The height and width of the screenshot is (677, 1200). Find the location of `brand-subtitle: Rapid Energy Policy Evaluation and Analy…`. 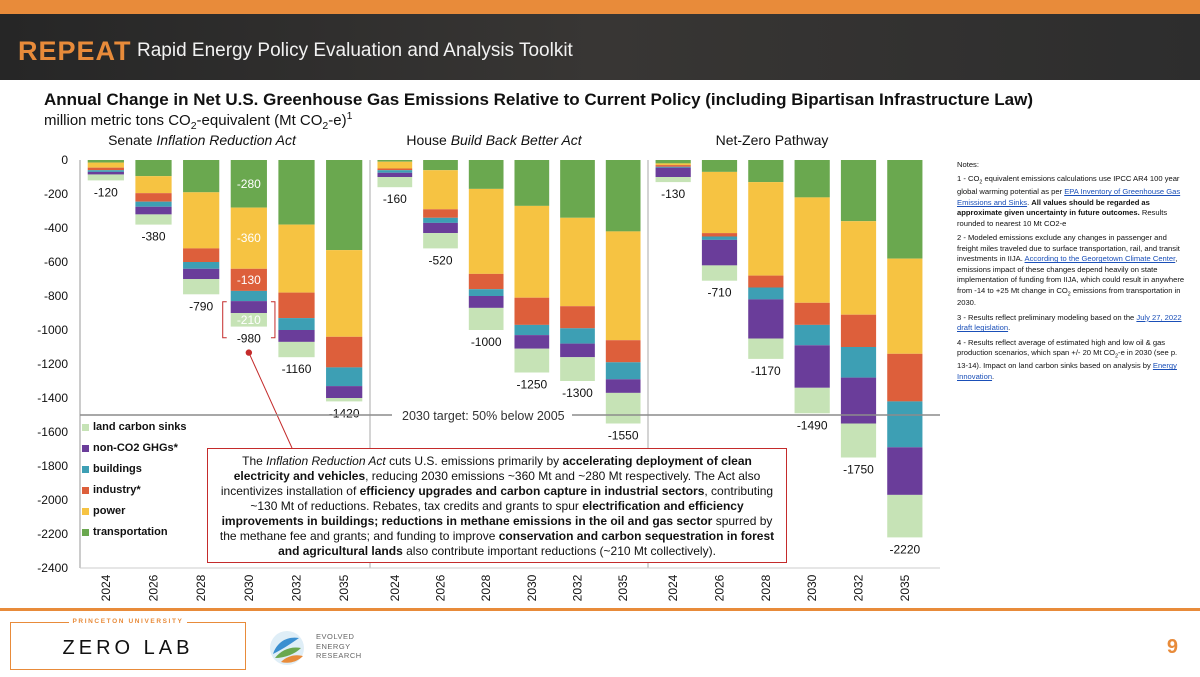

brand-subtitle: Rapid Energy Policy Evaluation and Analy… is located at coordinates (355, 50).